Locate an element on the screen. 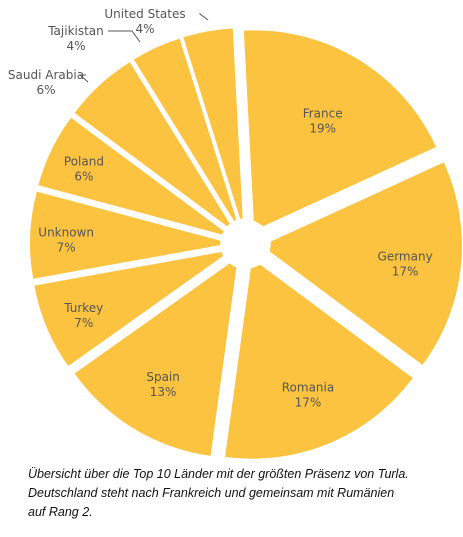  slice-label: Poland is located at coordinates (84, 162).